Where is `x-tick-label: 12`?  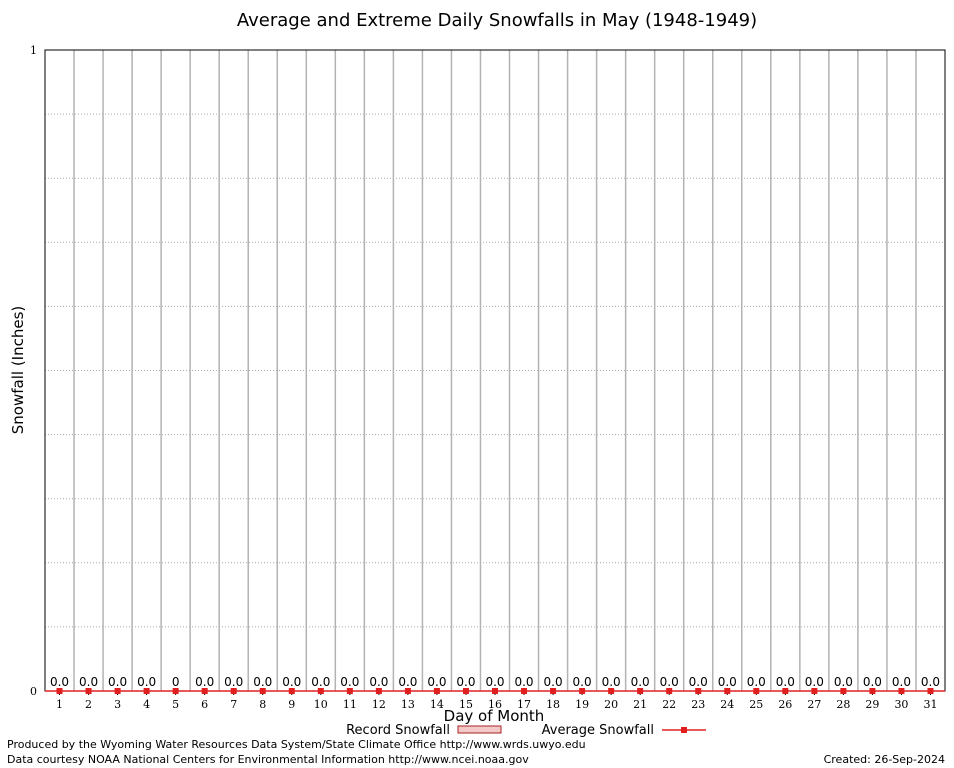
x-tick-label: 12 is located at coordinates (379, 704).